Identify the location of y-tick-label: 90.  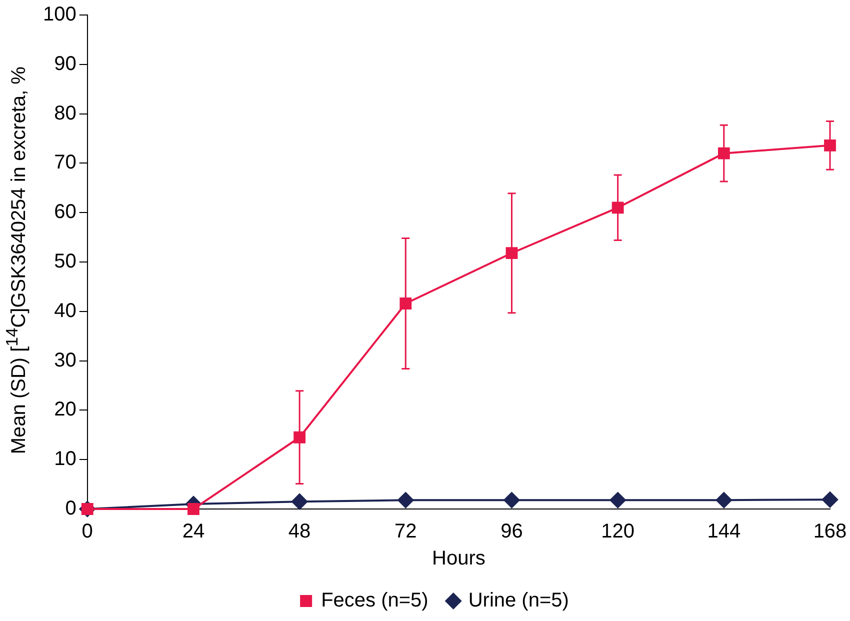
(65, 63).